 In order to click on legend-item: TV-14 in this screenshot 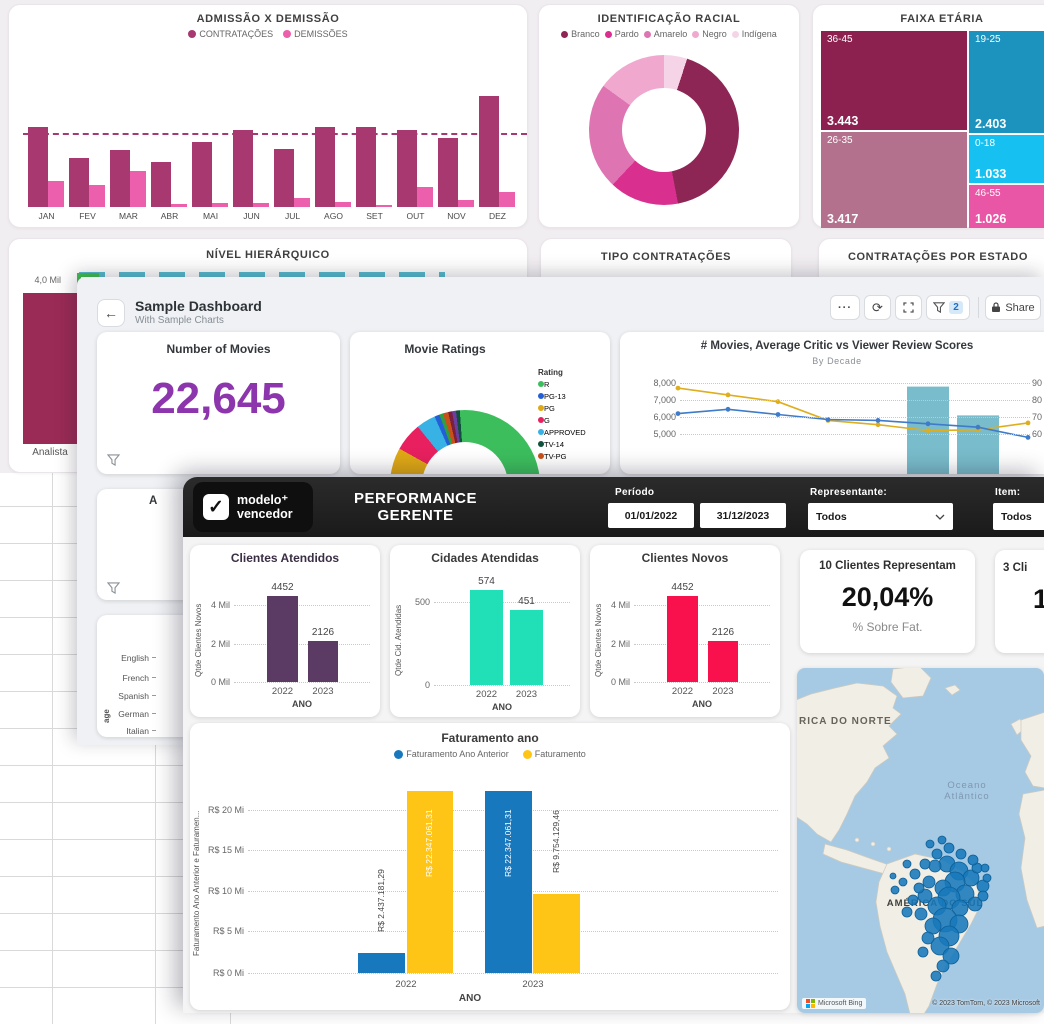, I will do `click(573, 444)`.